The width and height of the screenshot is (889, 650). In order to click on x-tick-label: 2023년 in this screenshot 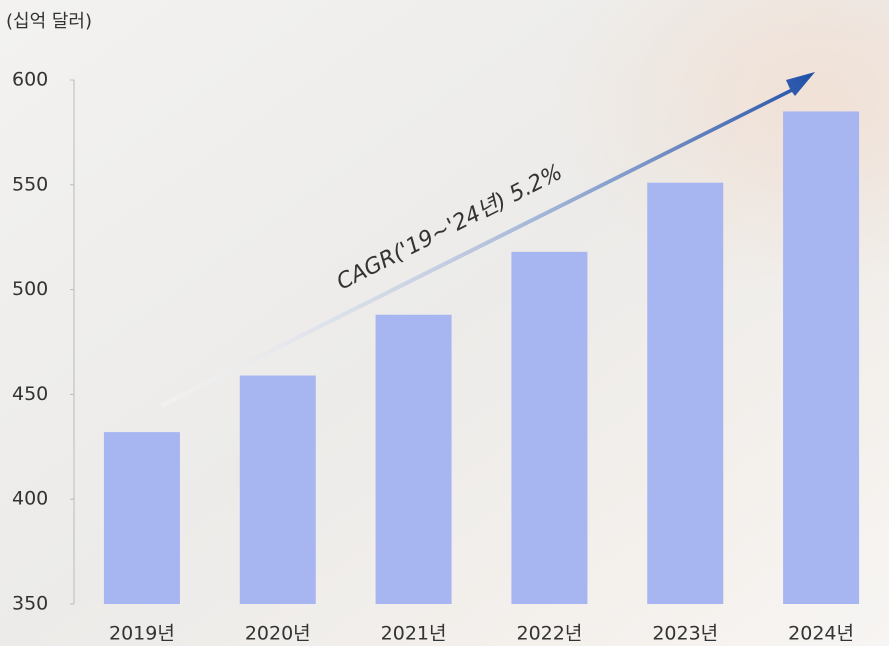, I will do `click(685, 634)`.